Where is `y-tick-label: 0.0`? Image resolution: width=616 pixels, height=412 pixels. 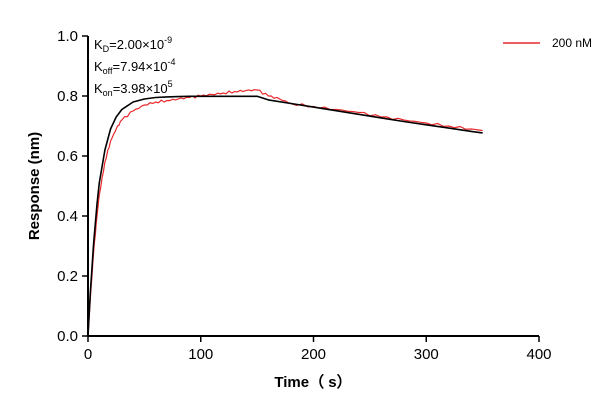 y-tick-label: 0.0 is located at coordinates (67, 336).